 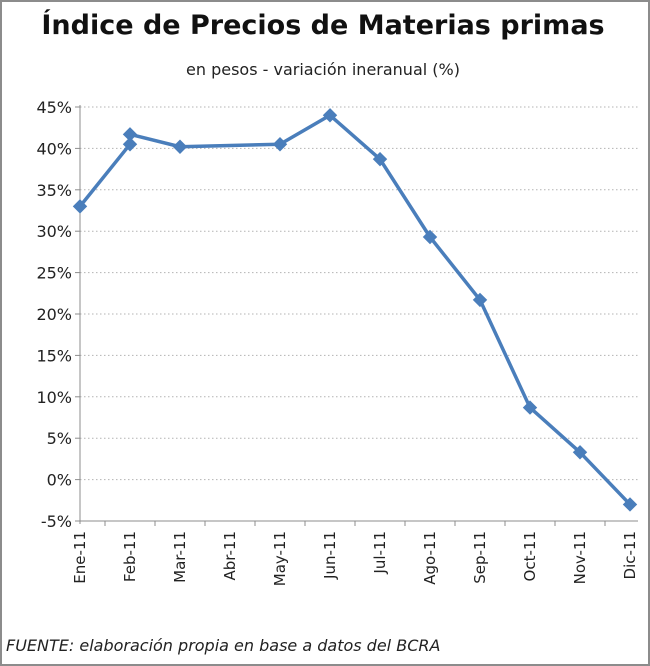 What do you see at coordinates (230, 556) in the screenshot?
I see `x-tick-label: Abr-11` at bounding box center [230, 556].